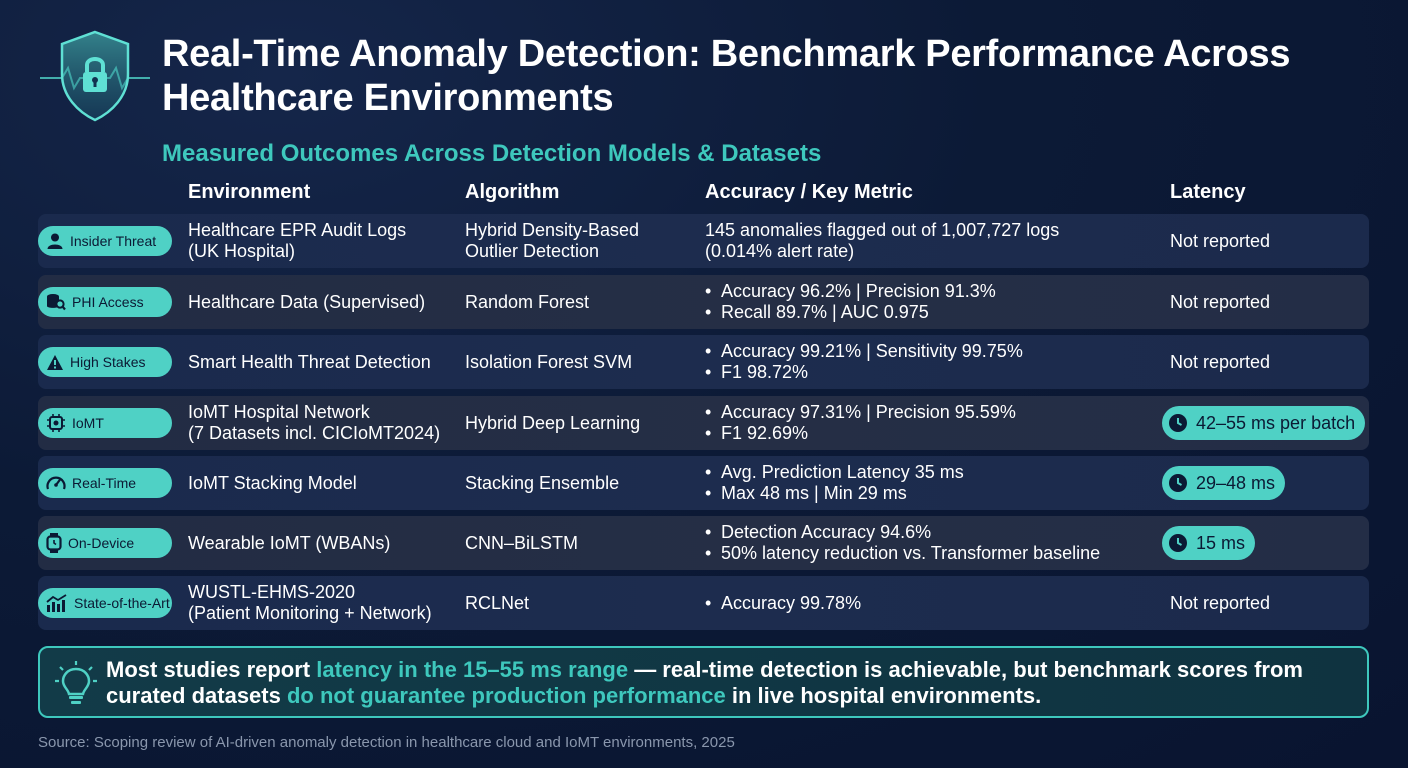  Describe the element at coordinates (532, 251) in the screenshot. I see `algorithm-line: Outlier Detection` at that location.